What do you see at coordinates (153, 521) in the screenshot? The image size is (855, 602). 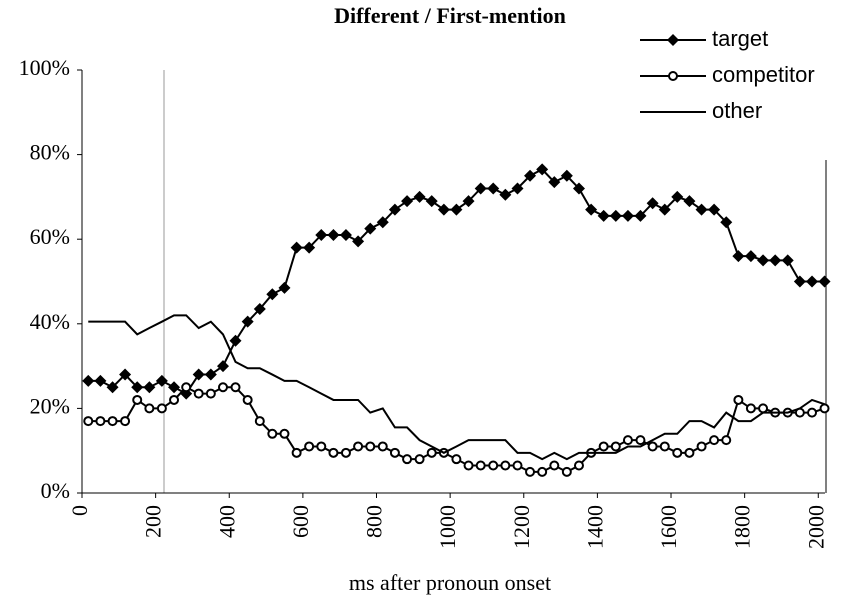 I see `x-tick-label: 200` at bounding box center [153, 521].